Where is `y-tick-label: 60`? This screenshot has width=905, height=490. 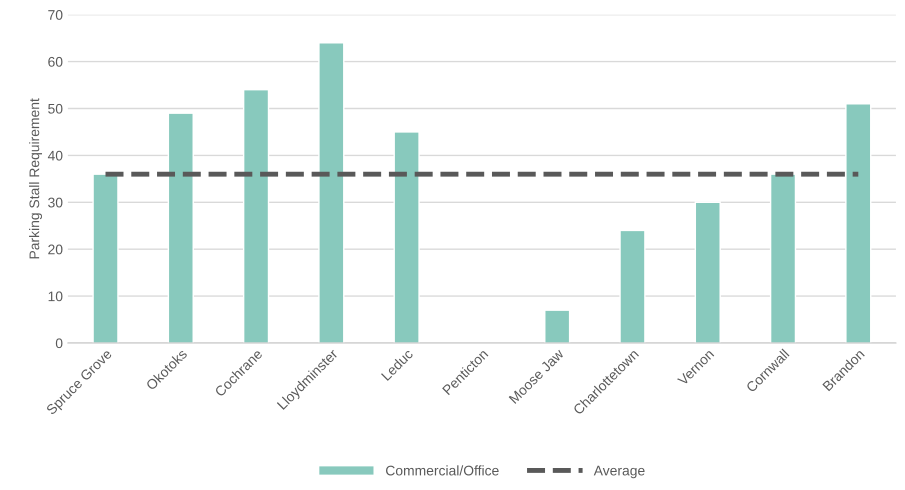 y-tick-label: 60 is located at coordinates (55, 61).